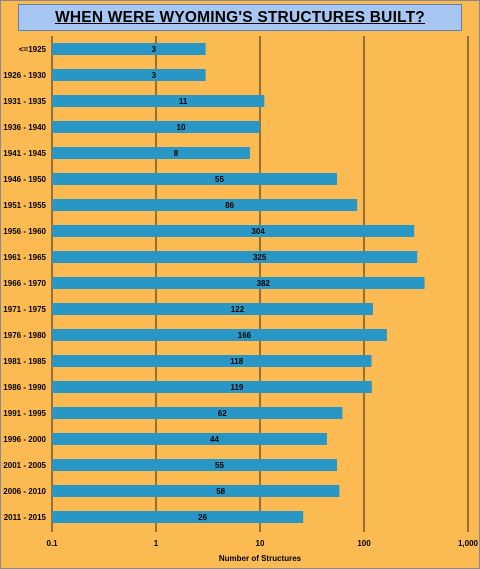  What do you see at coordinates (24, 179) in the screenshot?
I see `category-label: 1946 - 1950` at bounding box center [24, 179].